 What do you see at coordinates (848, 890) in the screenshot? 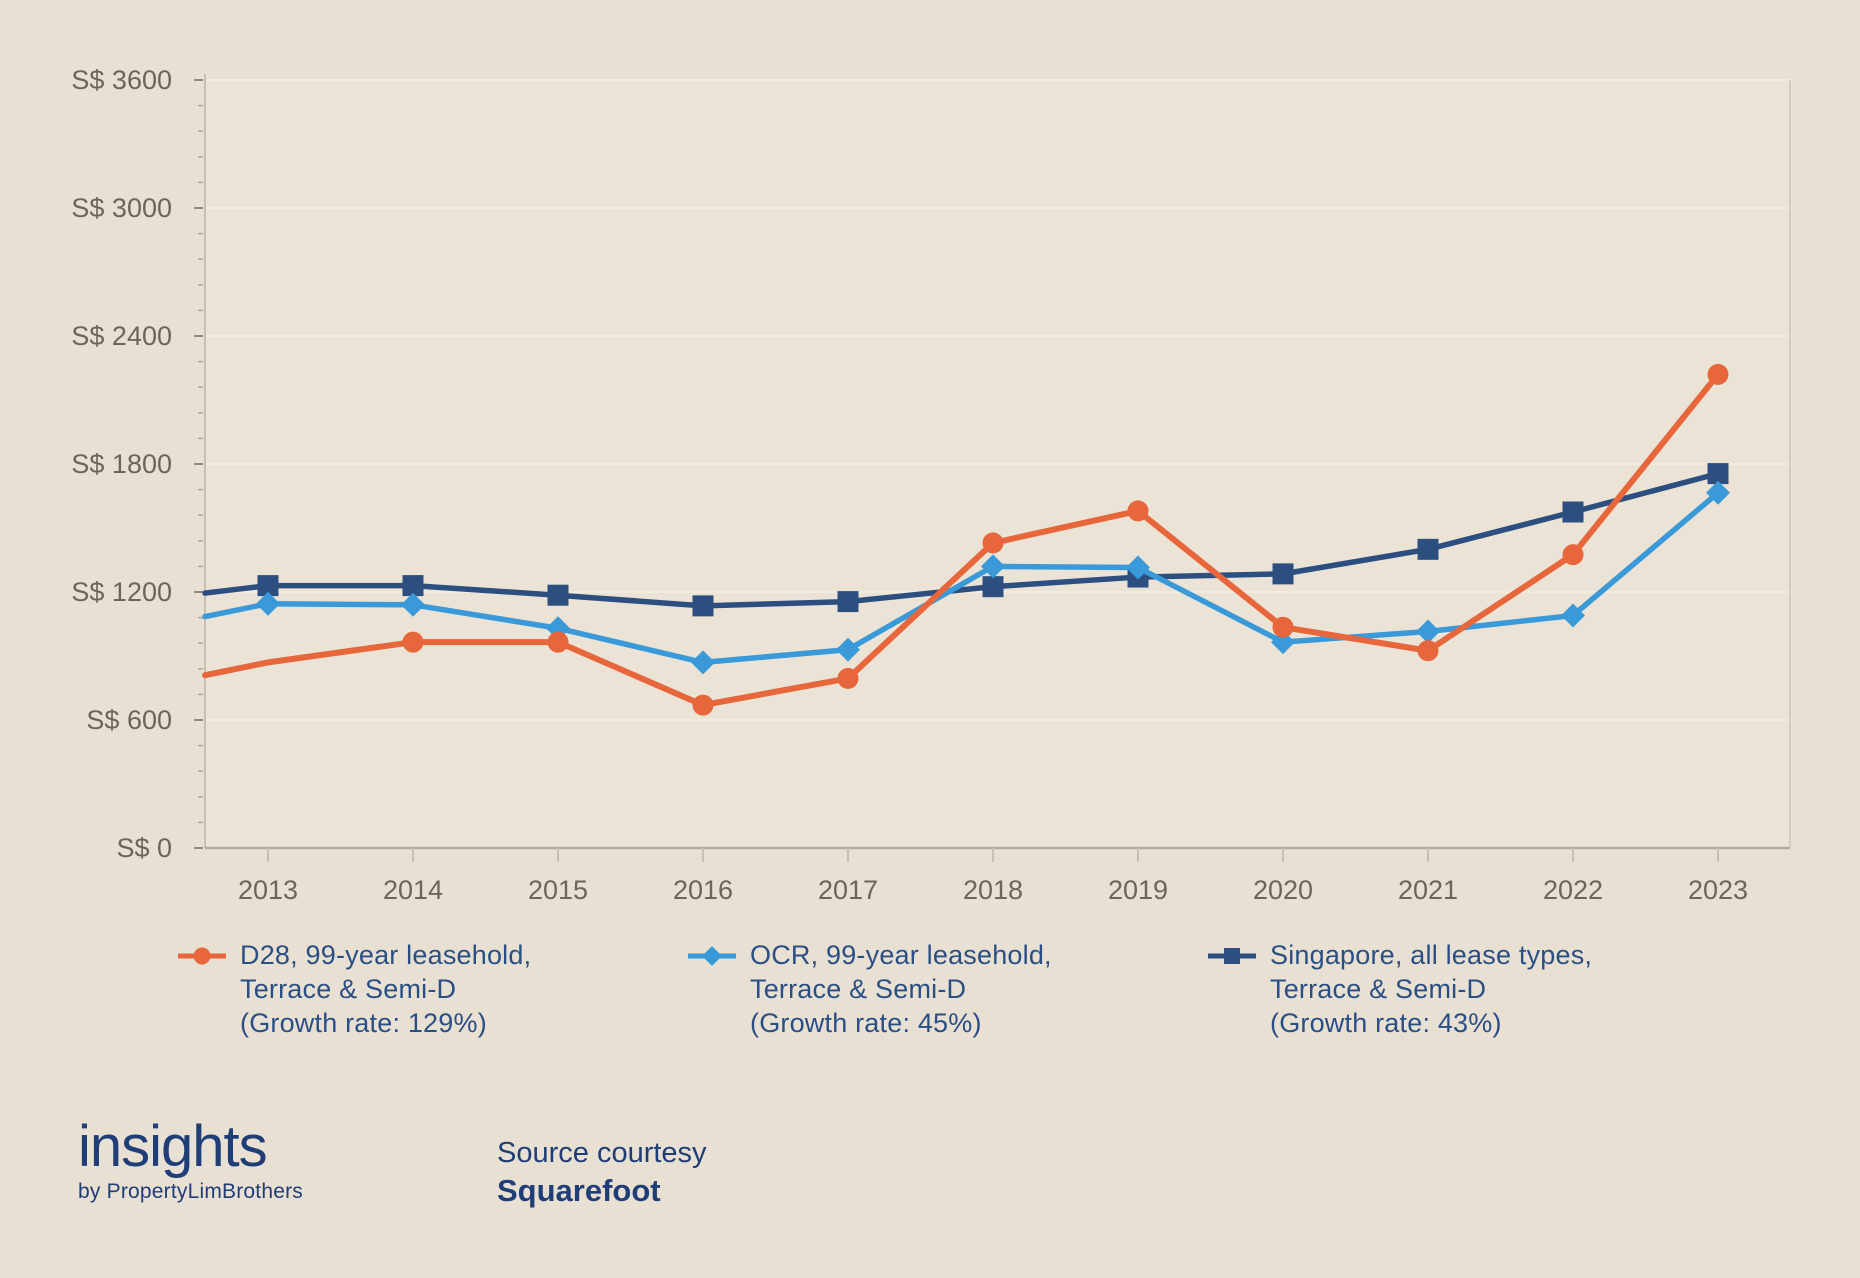
I see `x-axis-label: 2017` at bounding box center [848, 890].